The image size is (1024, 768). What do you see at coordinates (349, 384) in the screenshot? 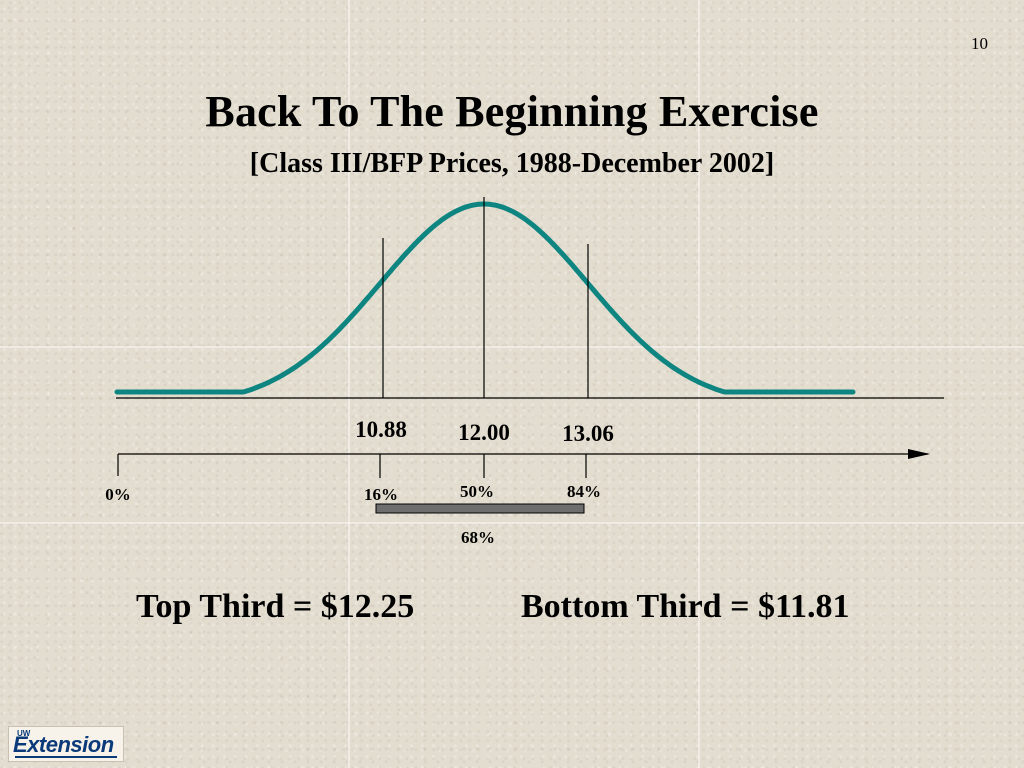
I see `tile-seam-vertical` at bounding box center [349, 384].